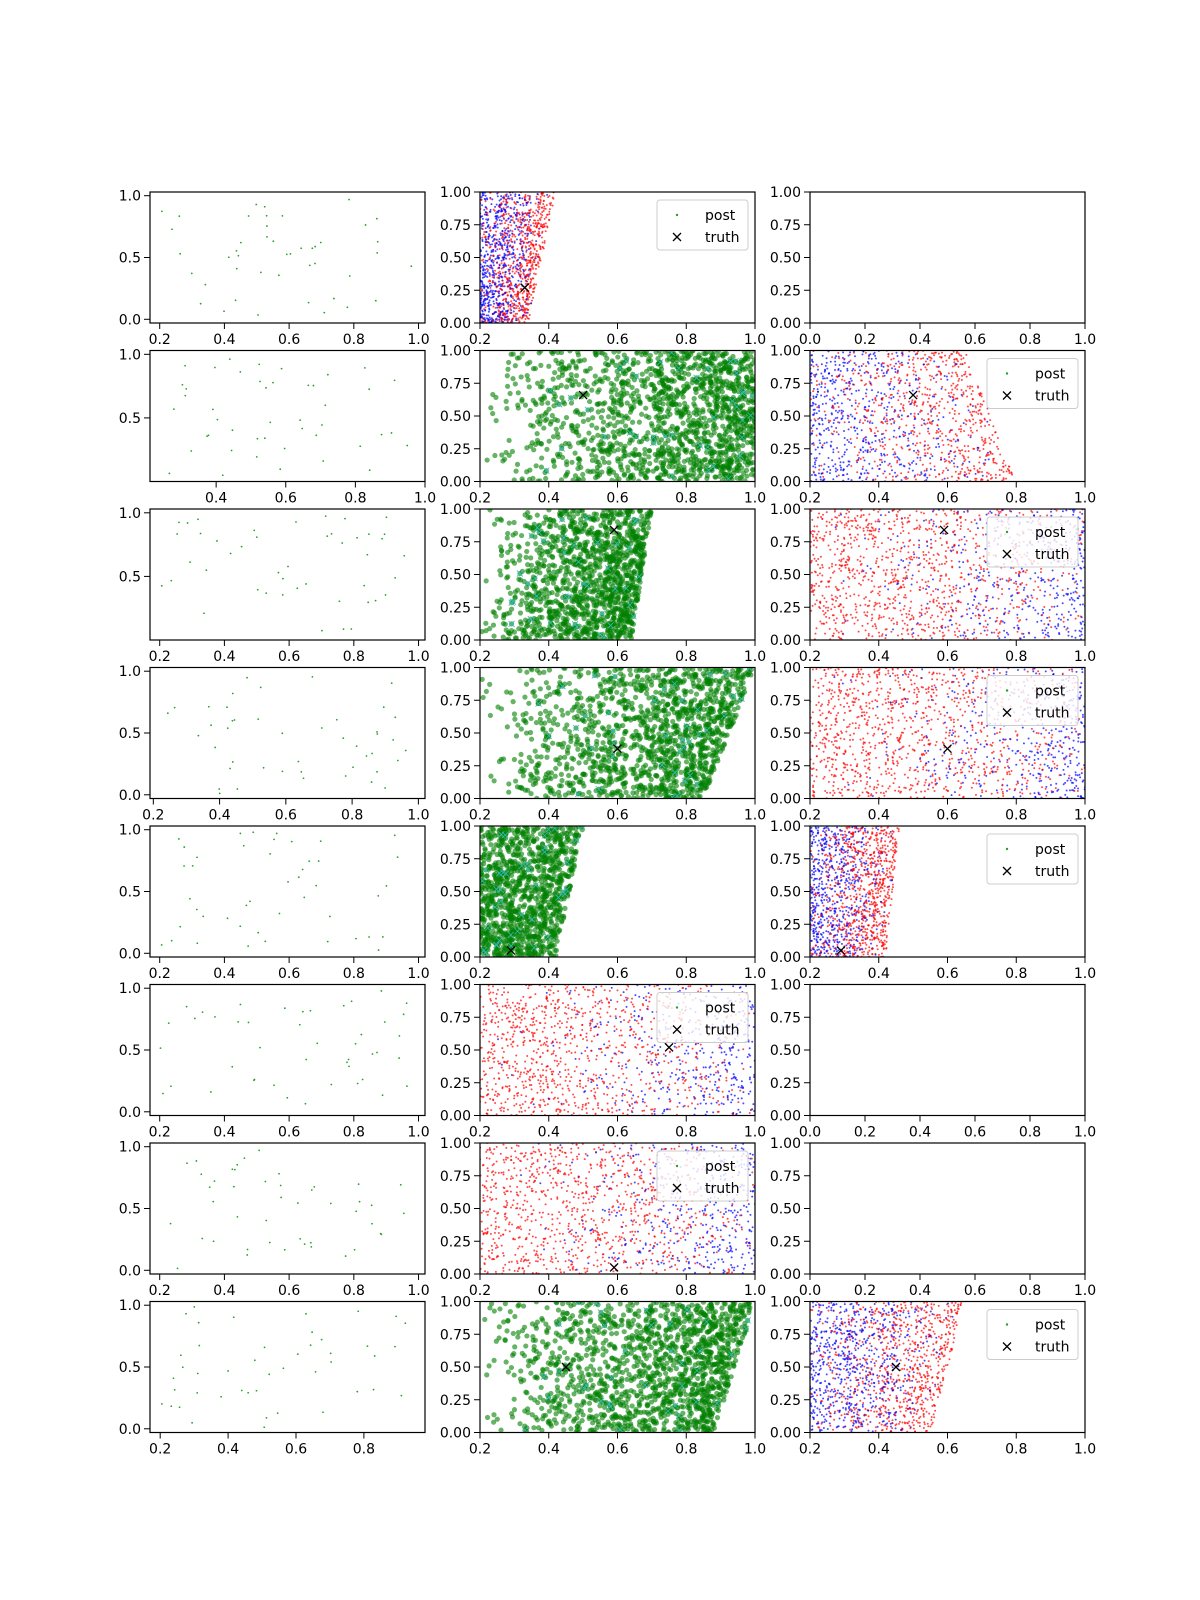 The image size is (1200, 1600). Describe the element at coordinates (740, 455) in the screenshot. I see `sample-cross` at that location.